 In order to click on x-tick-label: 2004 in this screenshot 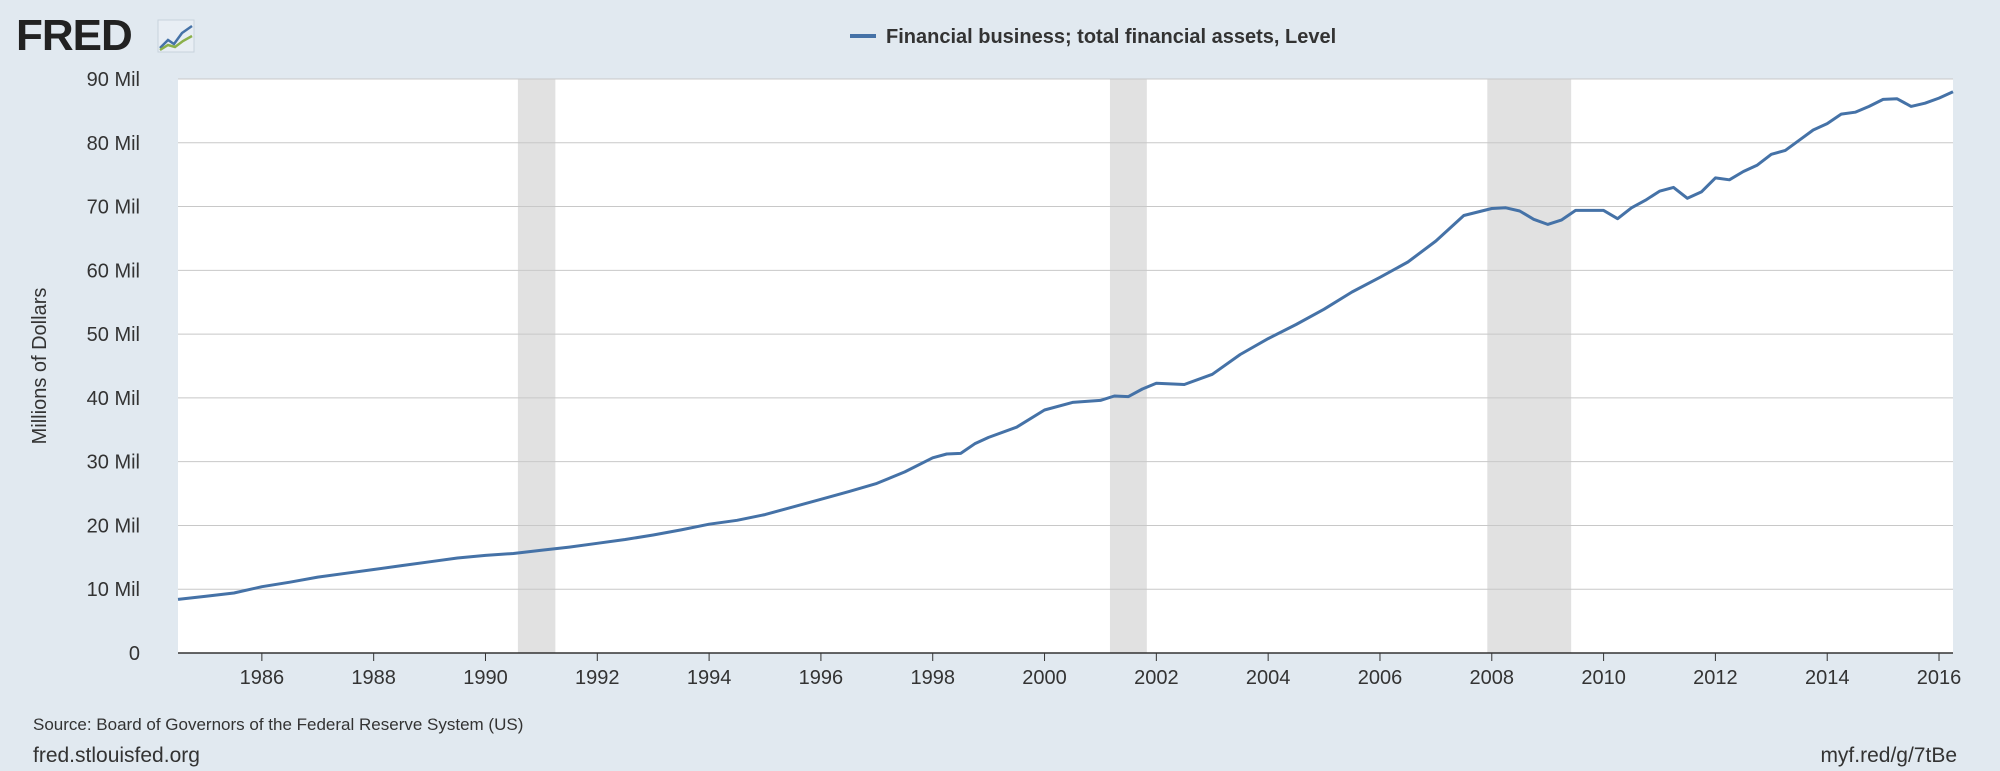, I will do `click(1268, 678)`.